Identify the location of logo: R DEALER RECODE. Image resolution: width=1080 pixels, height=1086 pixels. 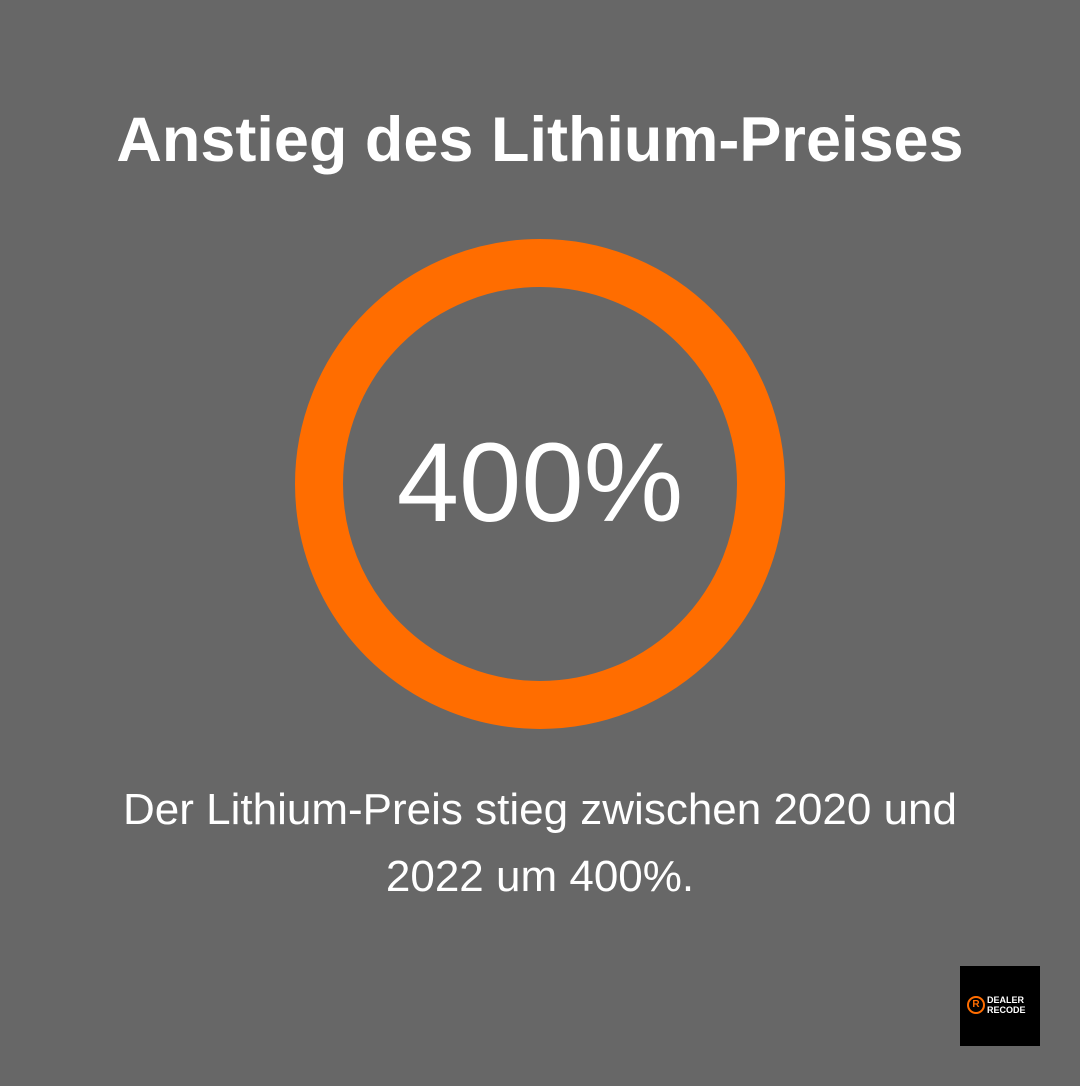
(1000, 1006).